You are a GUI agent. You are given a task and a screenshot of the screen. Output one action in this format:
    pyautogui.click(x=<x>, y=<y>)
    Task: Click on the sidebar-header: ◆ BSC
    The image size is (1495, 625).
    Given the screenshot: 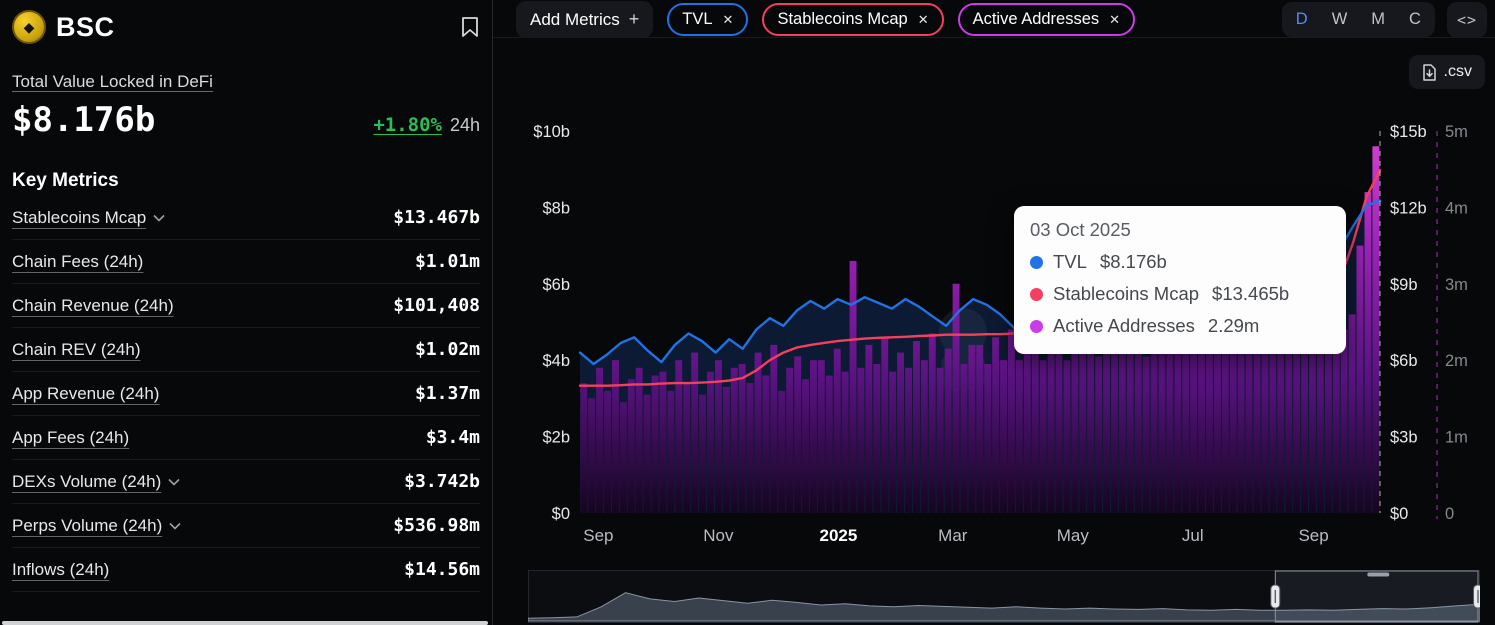 What is the action you would take?
    pyautogui.click(x=246, y=27)
    